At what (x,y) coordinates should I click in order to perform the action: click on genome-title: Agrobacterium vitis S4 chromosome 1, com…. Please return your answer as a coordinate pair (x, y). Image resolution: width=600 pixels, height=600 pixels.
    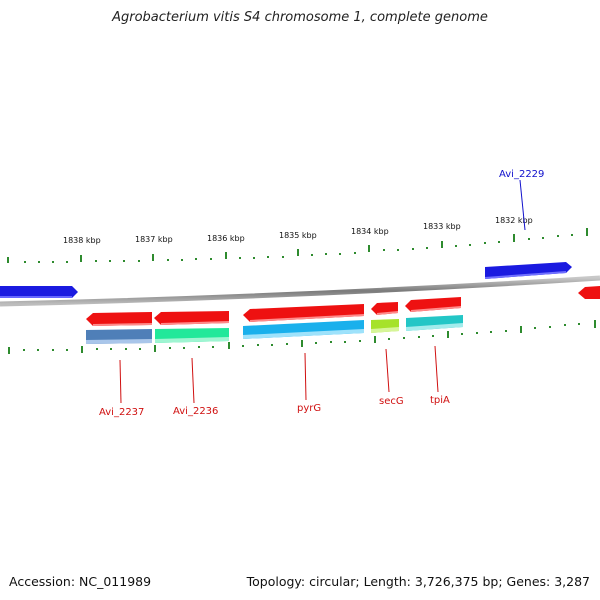
    Looking at the image, I should click on (300, 17).